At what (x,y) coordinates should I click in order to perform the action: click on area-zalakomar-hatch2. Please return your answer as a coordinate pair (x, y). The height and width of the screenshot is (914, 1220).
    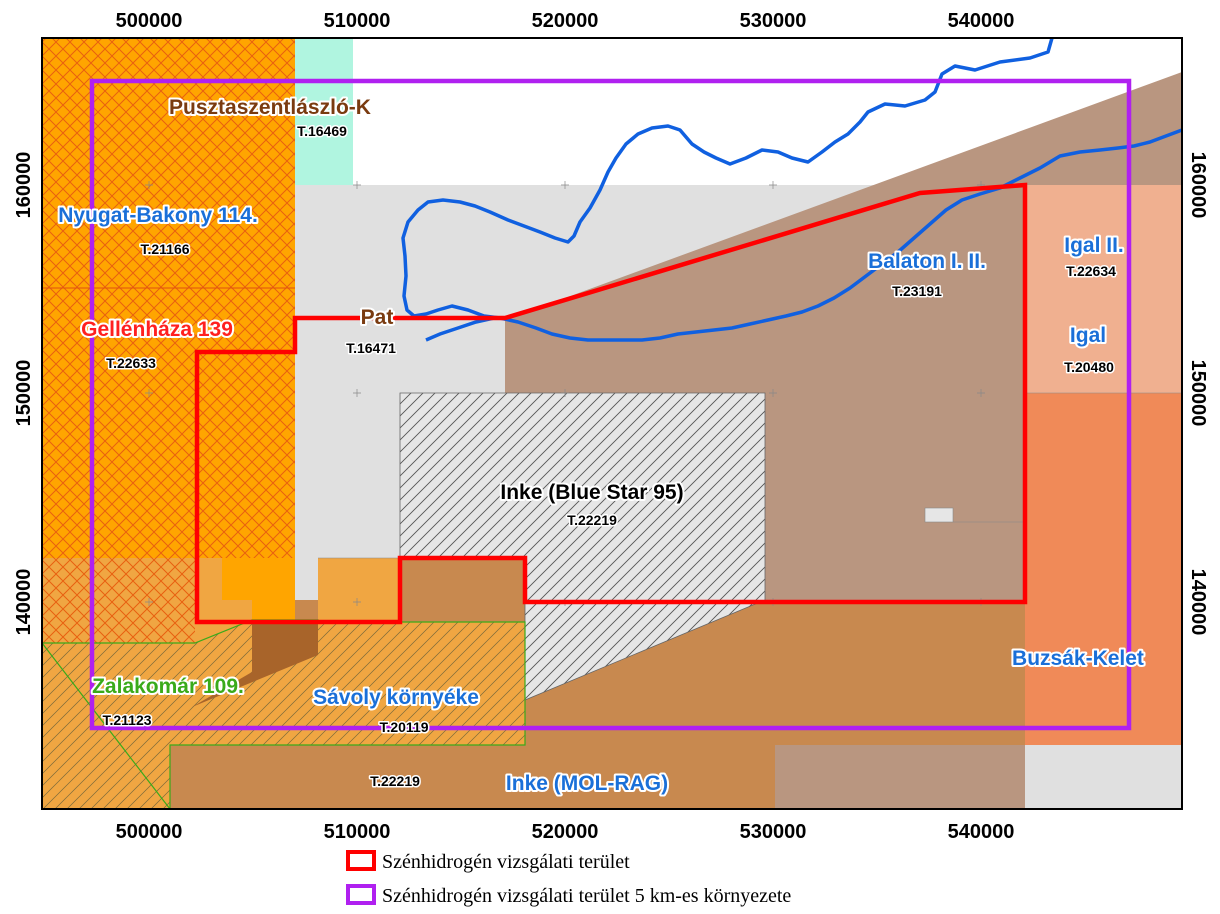
    Looking at the image, I should click on (283, 714).